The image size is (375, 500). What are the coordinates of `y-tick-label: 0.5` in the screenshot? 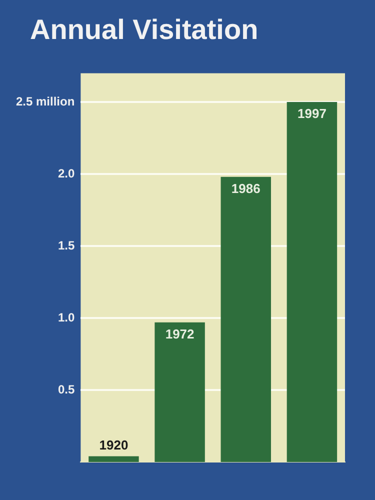 It's located at (66, 389).